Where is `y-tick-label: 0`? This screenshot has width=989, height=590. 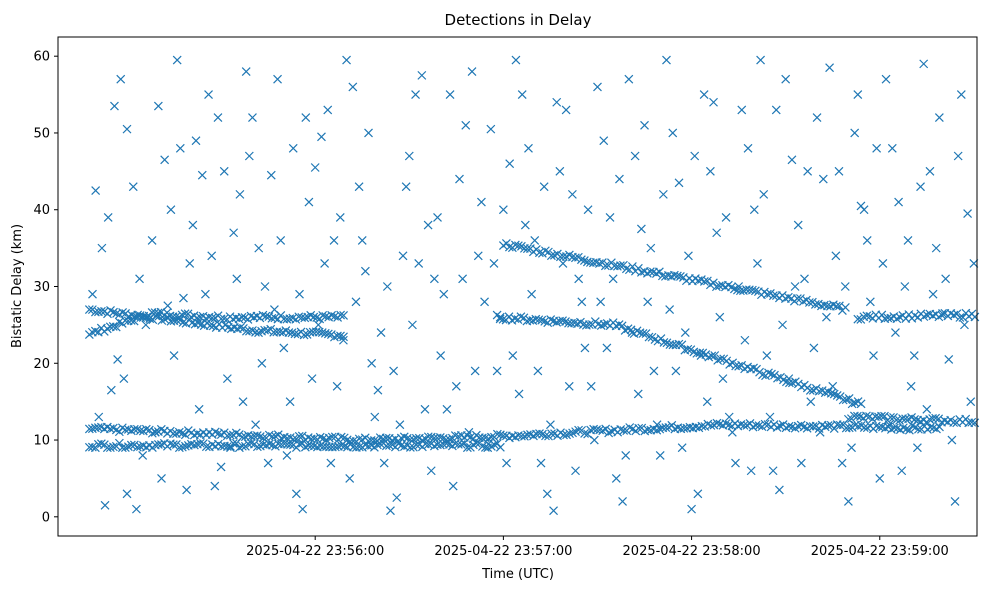 y-tick-label: 0 is located at coordinates (46, 517).